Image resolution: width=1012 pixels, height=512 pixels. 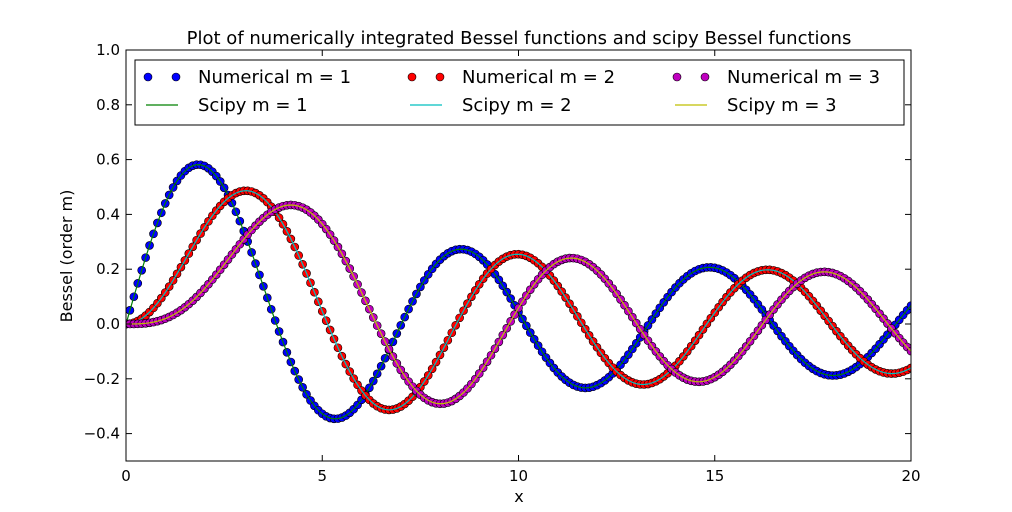 I want to click on y-tick-label: 1.0, so click(x=108, y=50).